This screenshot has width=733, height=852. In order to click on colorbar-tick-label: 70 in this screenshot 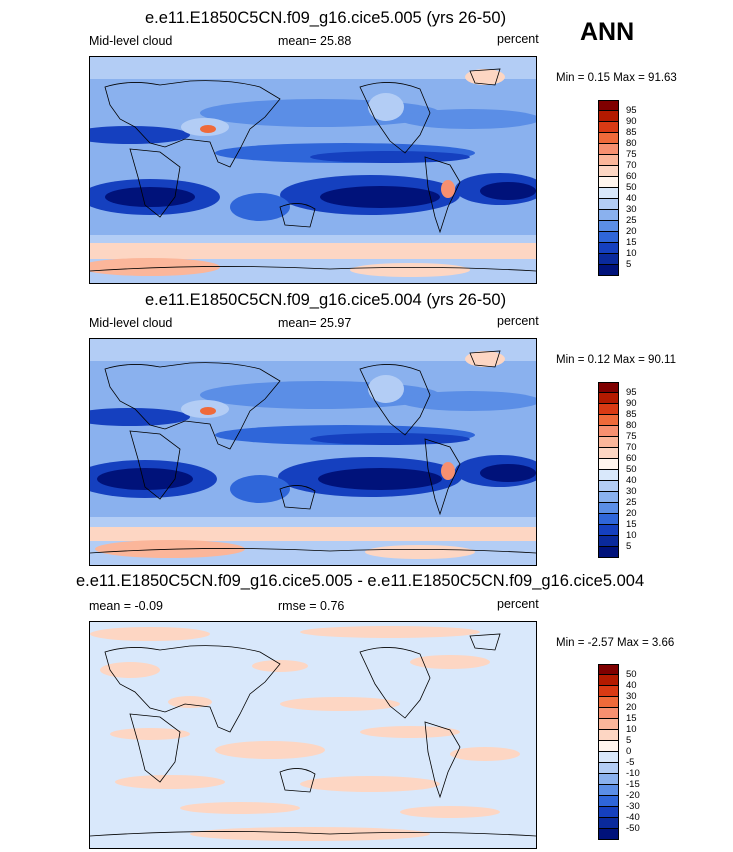, I will do `click(631, 447)`.